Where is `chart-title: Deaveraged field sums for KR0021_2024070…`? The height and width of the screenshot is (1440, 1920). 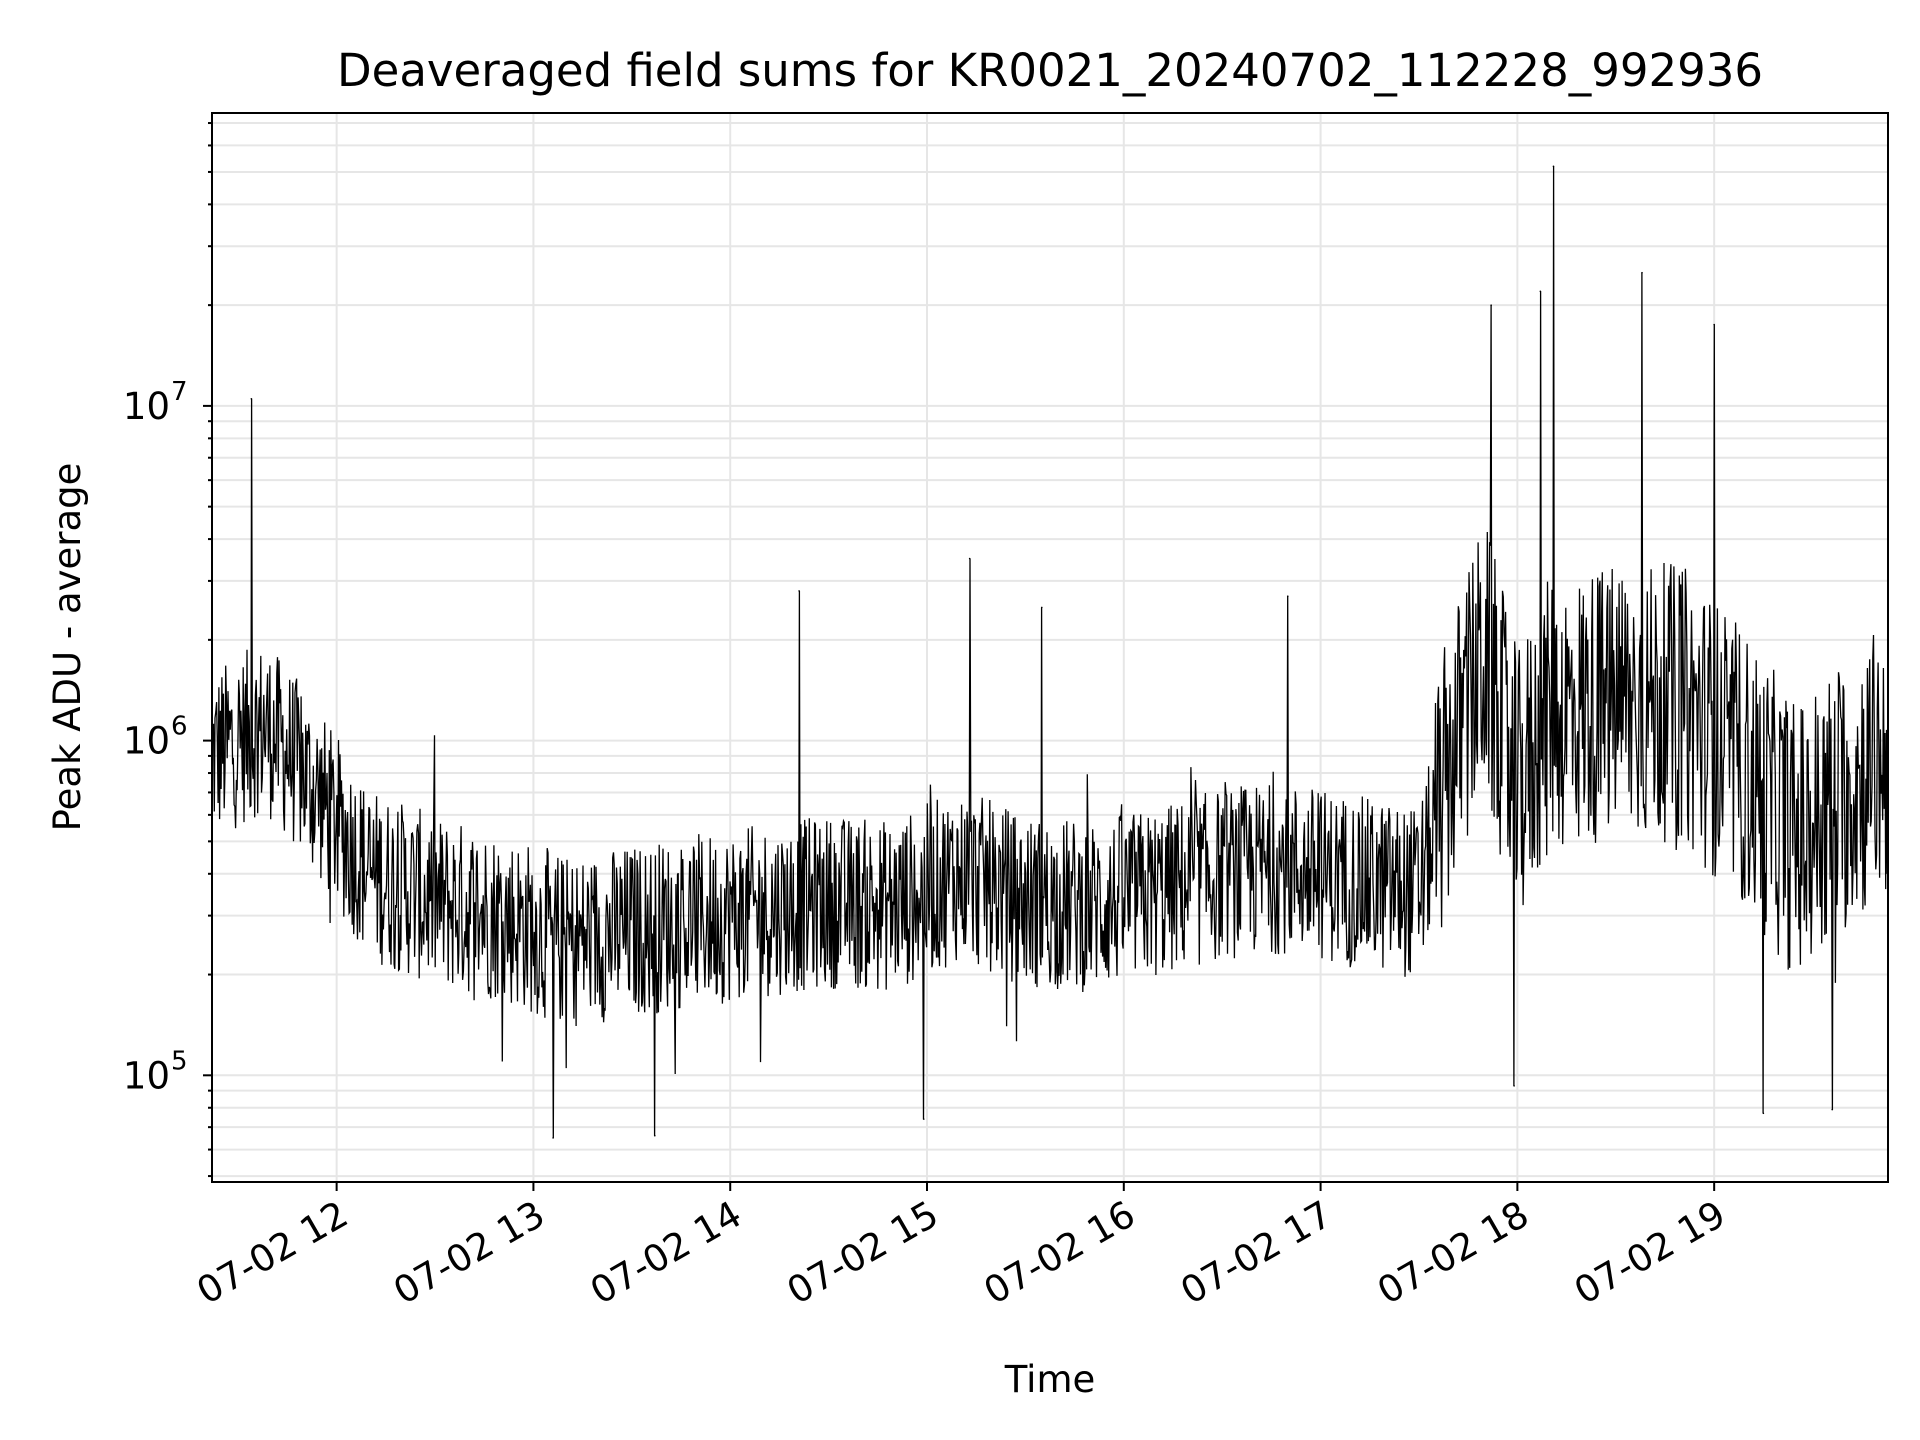 chart-title: Deaveraged field sums for KR0021_2024070… is located at coordinates (1050, 70).